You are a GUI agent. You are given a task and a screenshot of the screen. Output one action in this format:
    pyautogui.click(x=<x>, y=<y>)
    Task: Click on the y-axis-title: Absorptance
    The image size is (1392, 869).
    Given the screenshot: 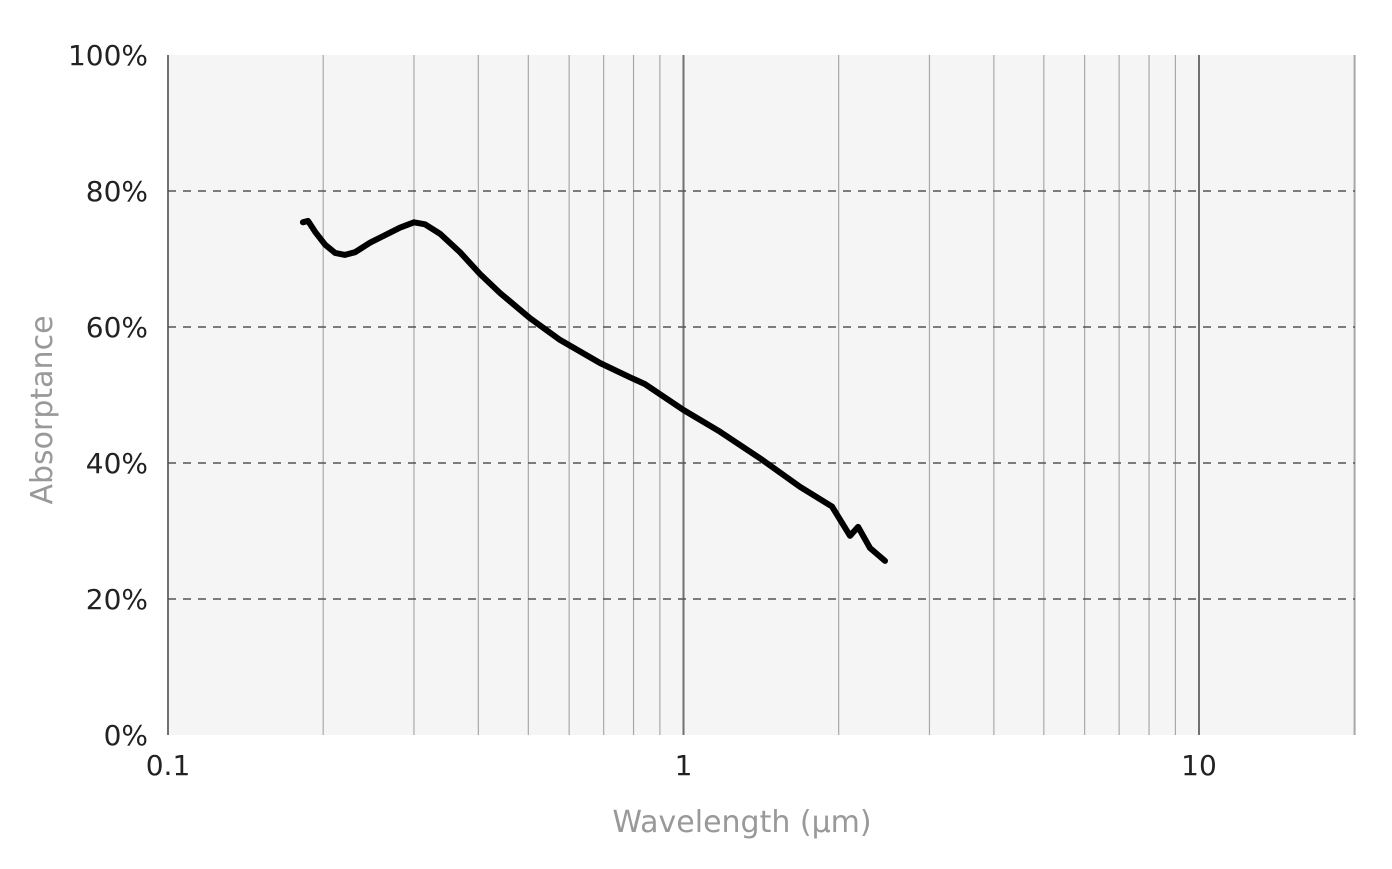 What is the action you would take?
    pyautogui.click(x=42, y=409)
    